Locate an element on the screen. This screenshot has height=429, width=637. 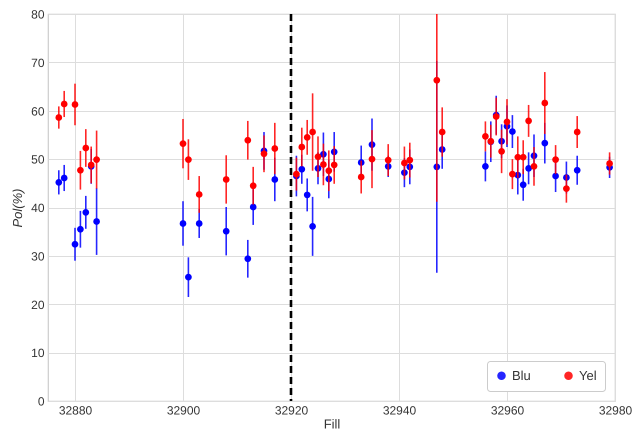
y-tick-label: 0 is located at coordinates (41, 401).